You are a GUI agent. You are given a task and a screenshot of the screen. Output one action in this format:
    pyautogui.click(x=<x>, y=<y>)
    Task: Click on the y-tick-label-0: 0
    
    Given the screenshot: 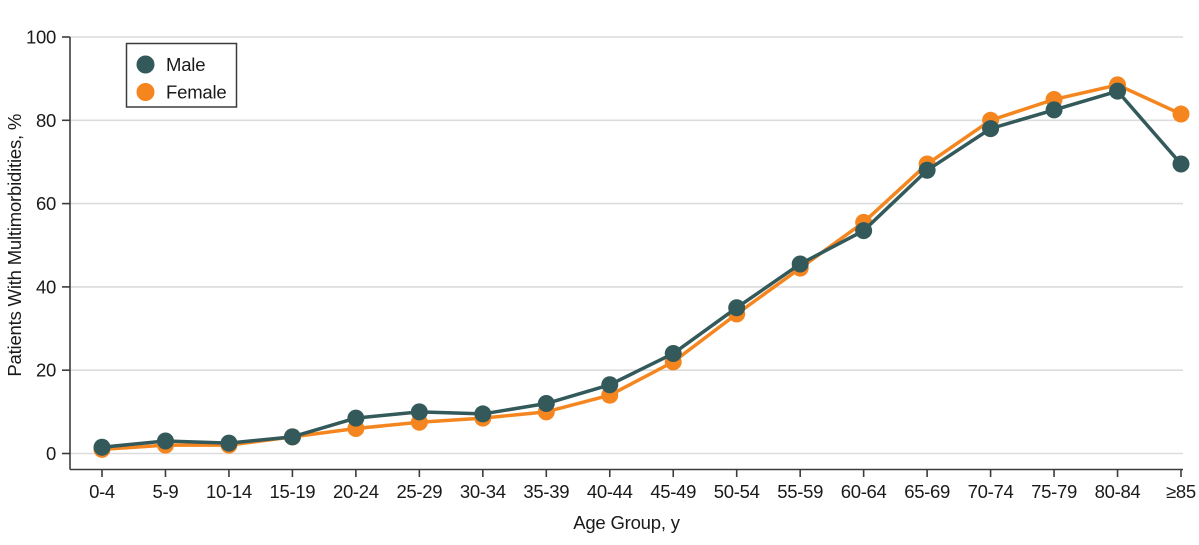 What is the action you would take?
    pyautogui.click(x=51, y=453)
    